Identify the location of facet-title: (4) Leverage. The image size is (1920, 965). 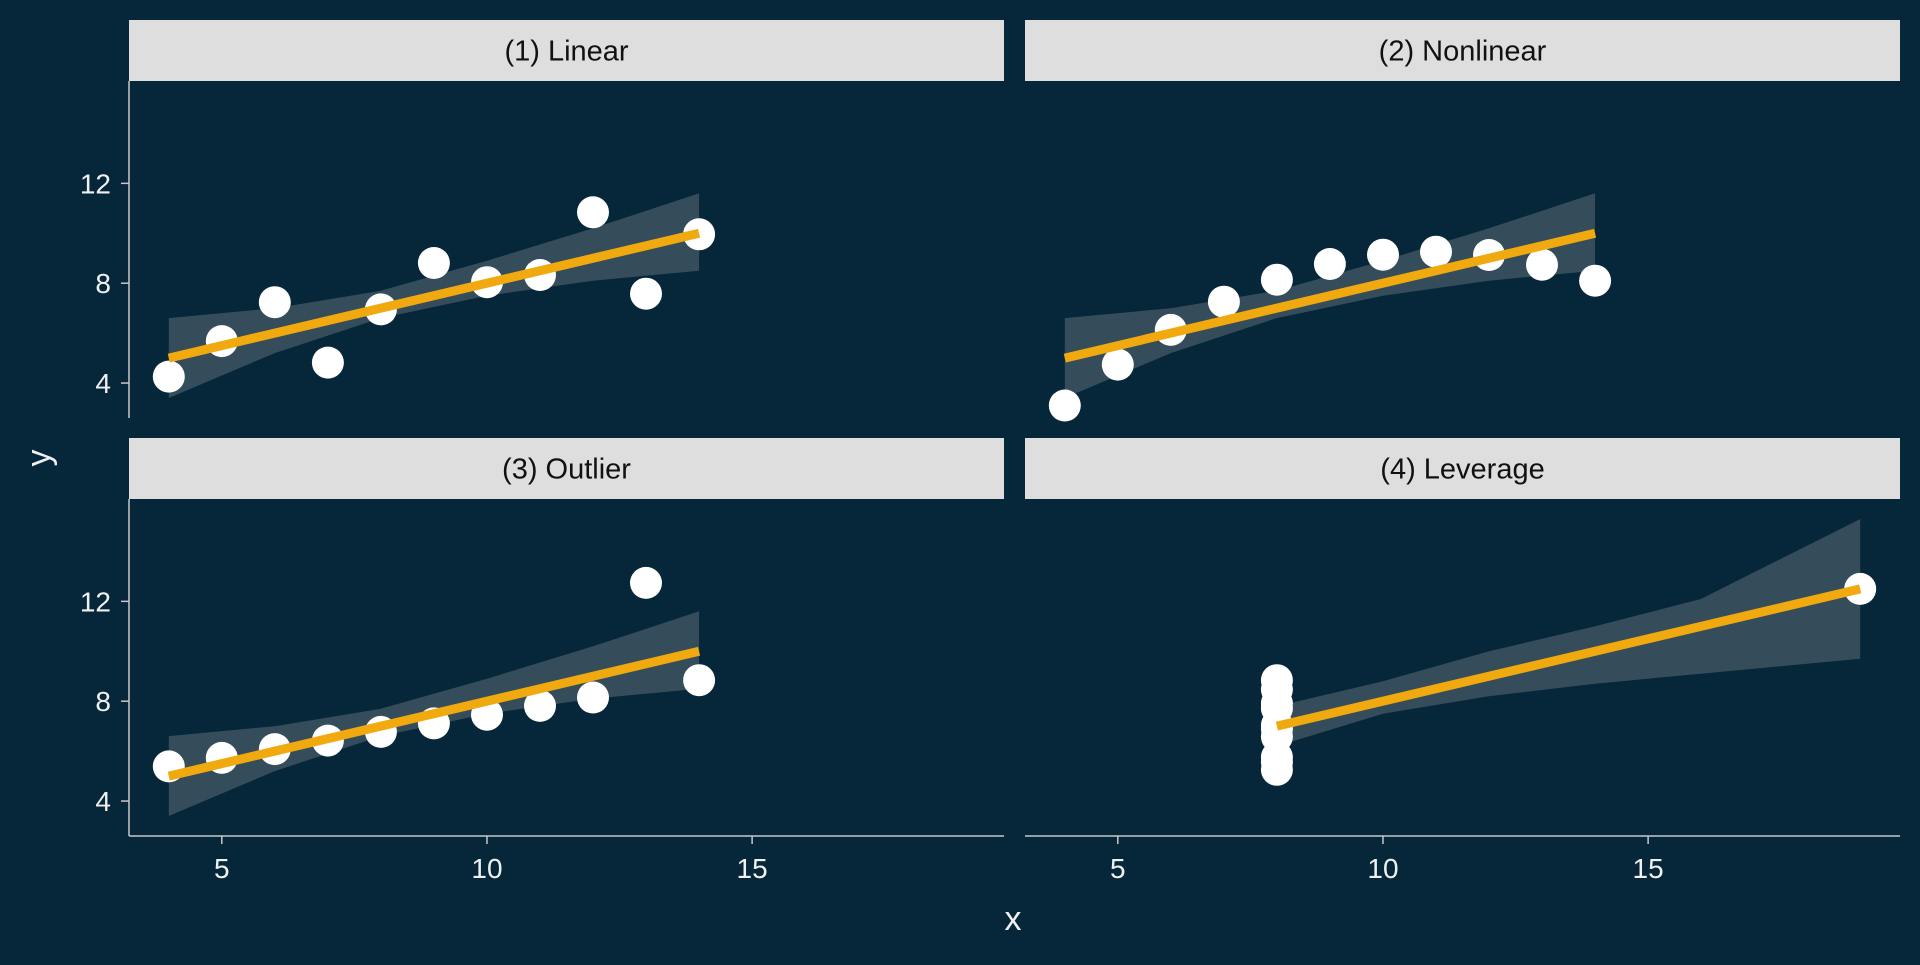
(1462, 470).